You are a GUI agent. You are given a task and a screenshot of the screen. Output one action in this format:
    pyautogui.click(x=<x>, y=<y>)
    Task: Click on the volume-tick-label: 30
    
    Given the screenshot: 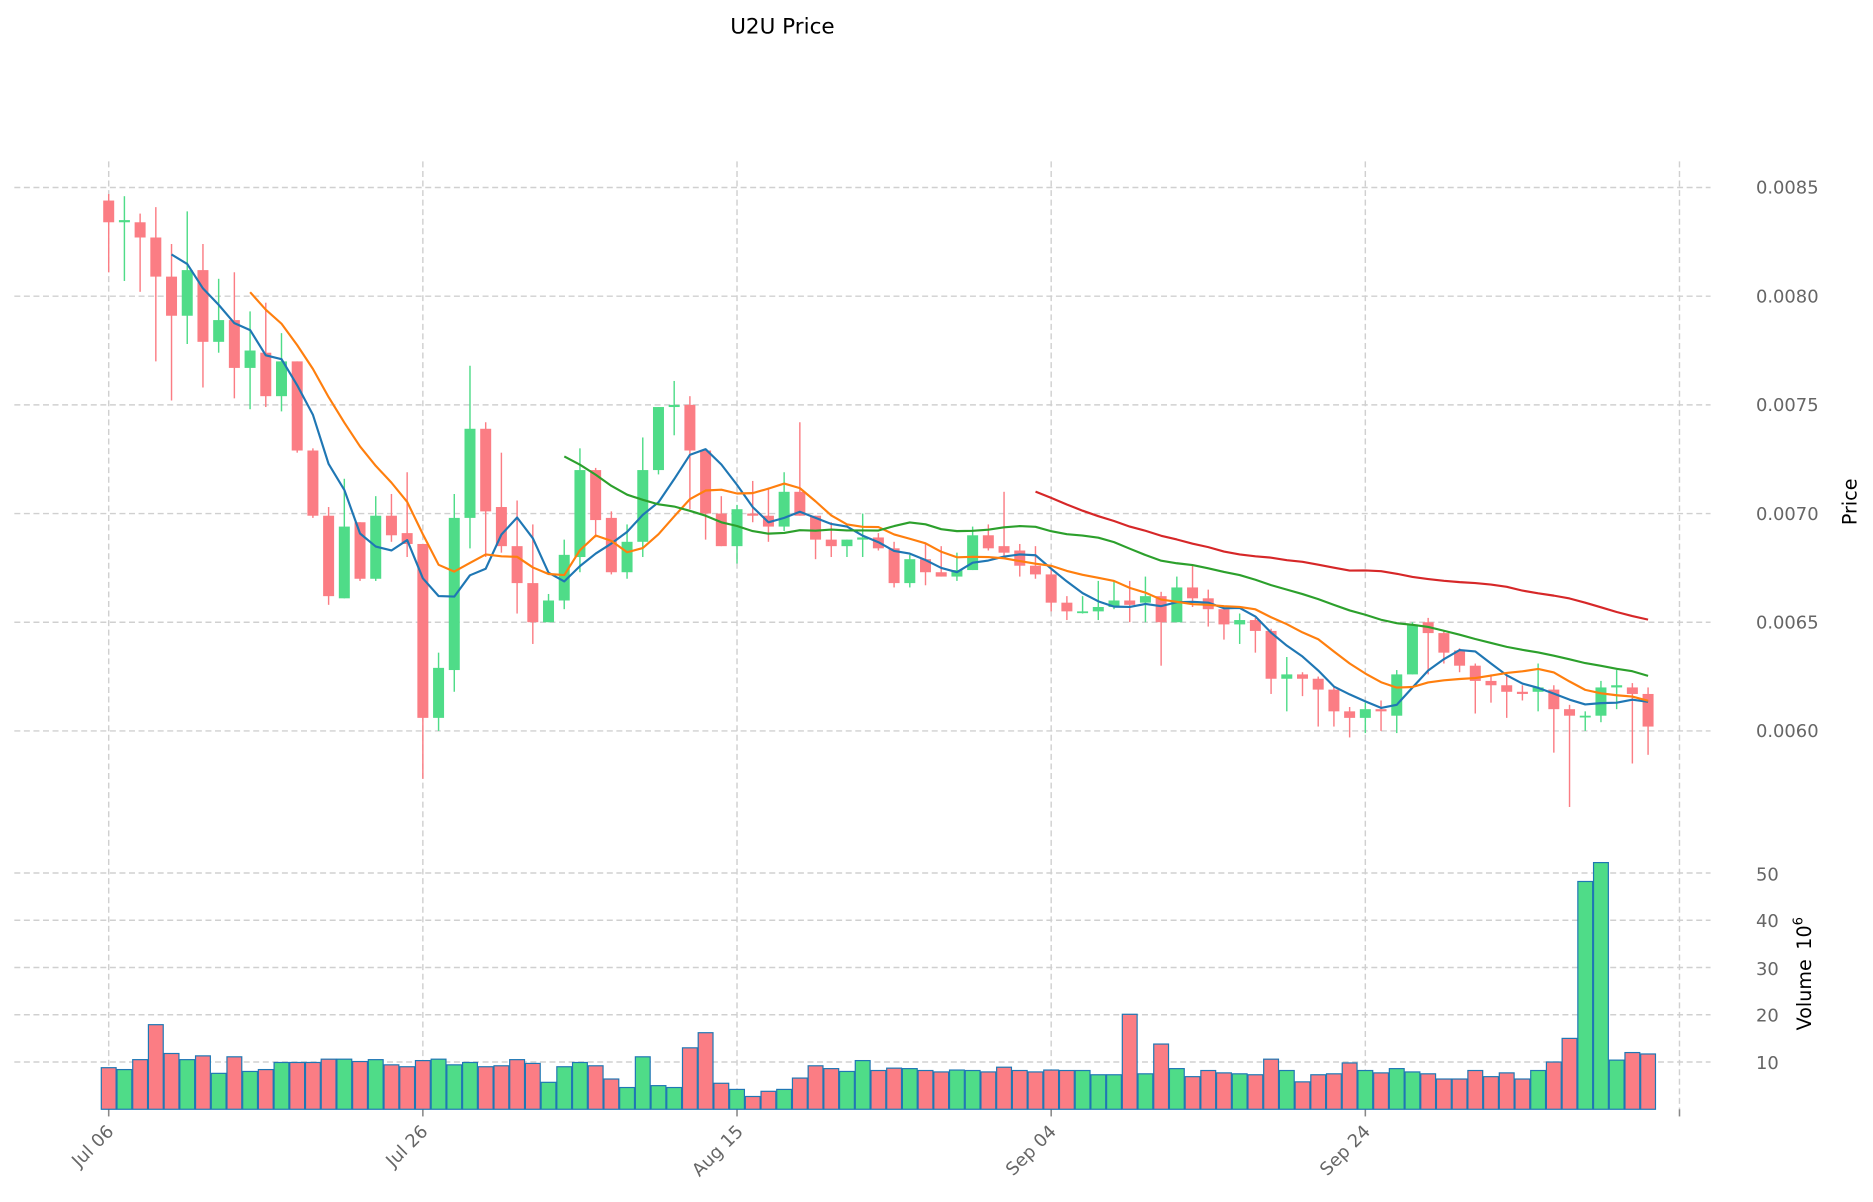 What is the action you would take?
    pyautogui.click(x=1767, y=969)
    